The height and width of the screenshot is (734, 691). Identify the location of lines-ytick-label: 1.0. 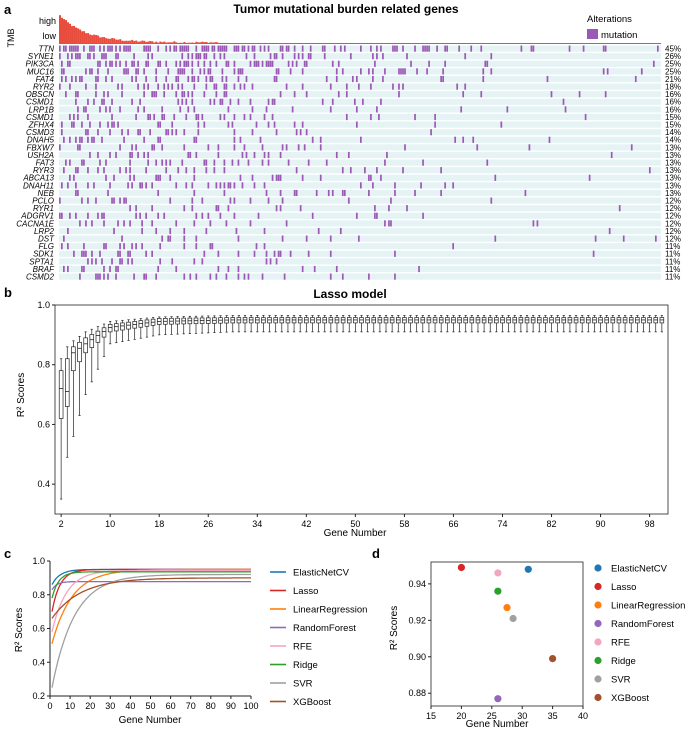
(38, 561).